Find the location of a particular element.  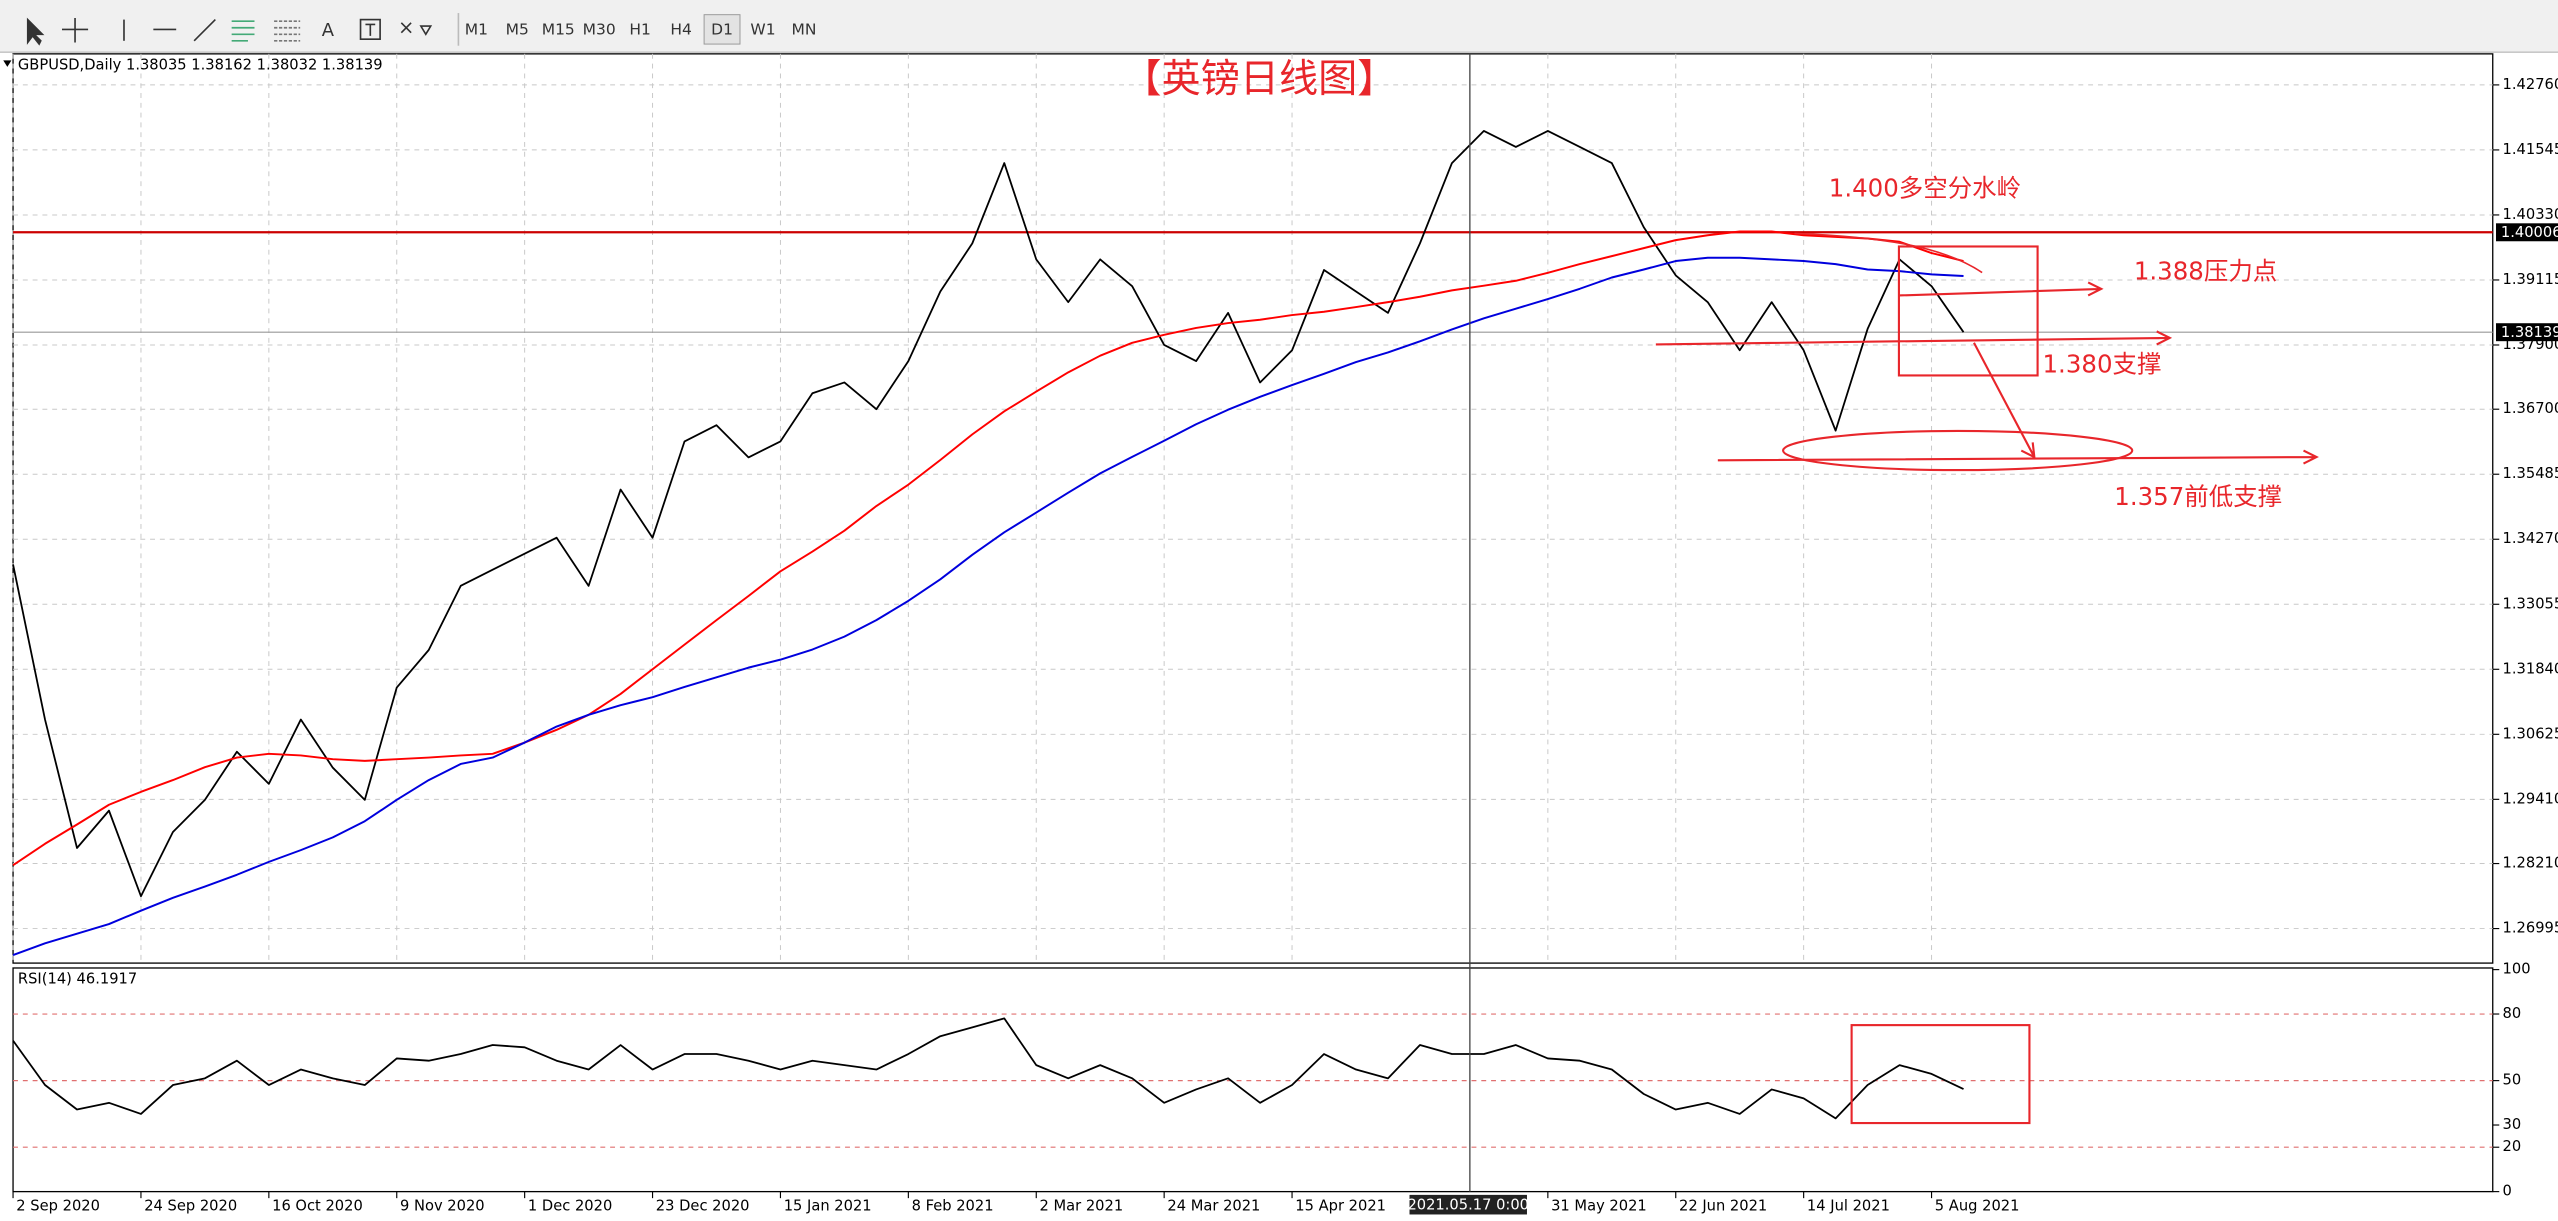

y-tick-label: 100 is located at coordinates (2517, 969).